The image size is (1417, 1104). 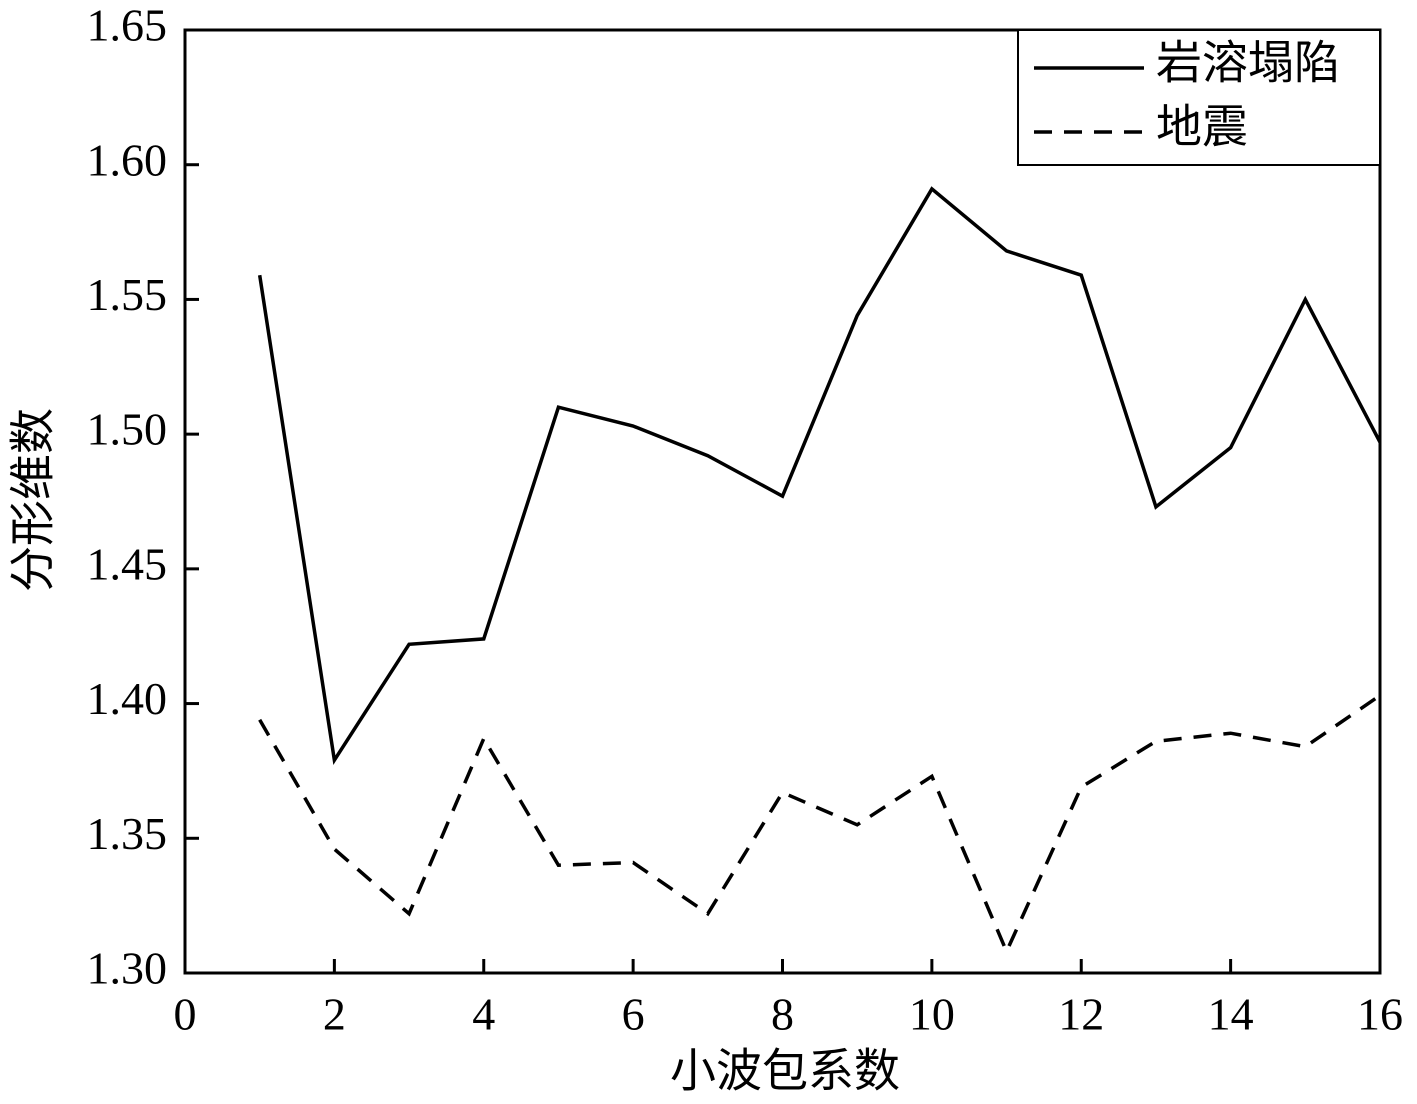 I want to click on x-tick-label: 10, so click(x=932, y=1014).